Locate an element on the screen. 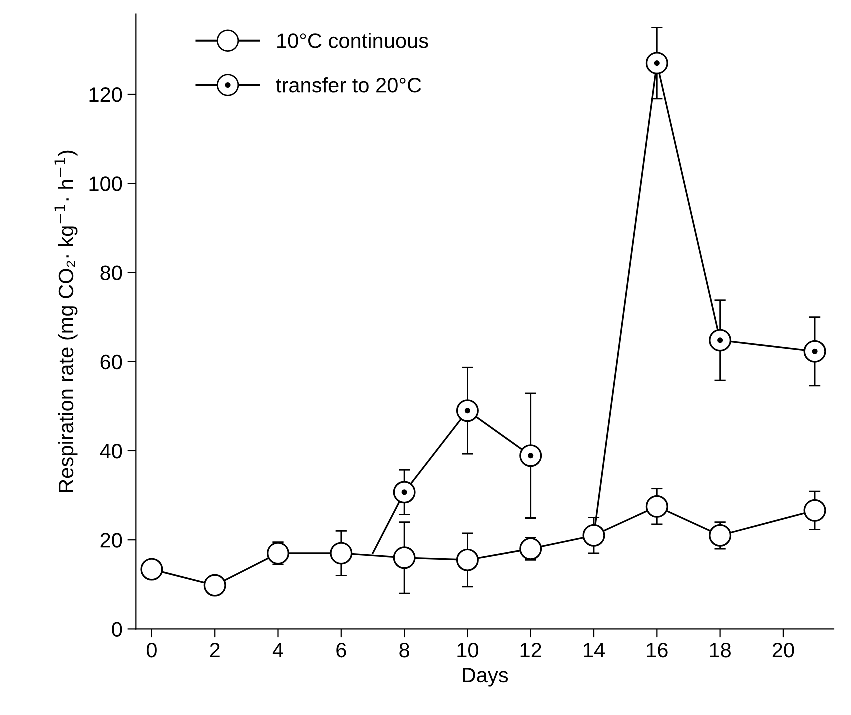 The height and width of the screenshot is (715, 851). x-tick-label: 18 is located at coordinates (720, 650).